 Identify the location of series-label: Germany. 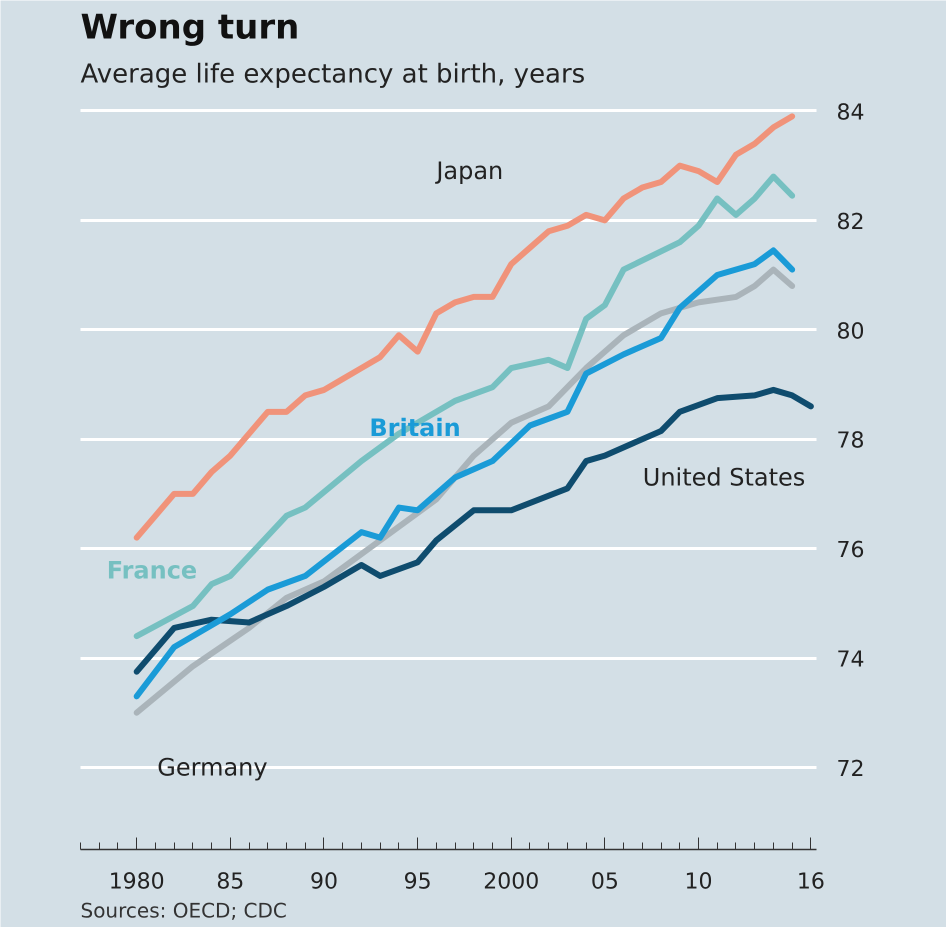
(212, 767).